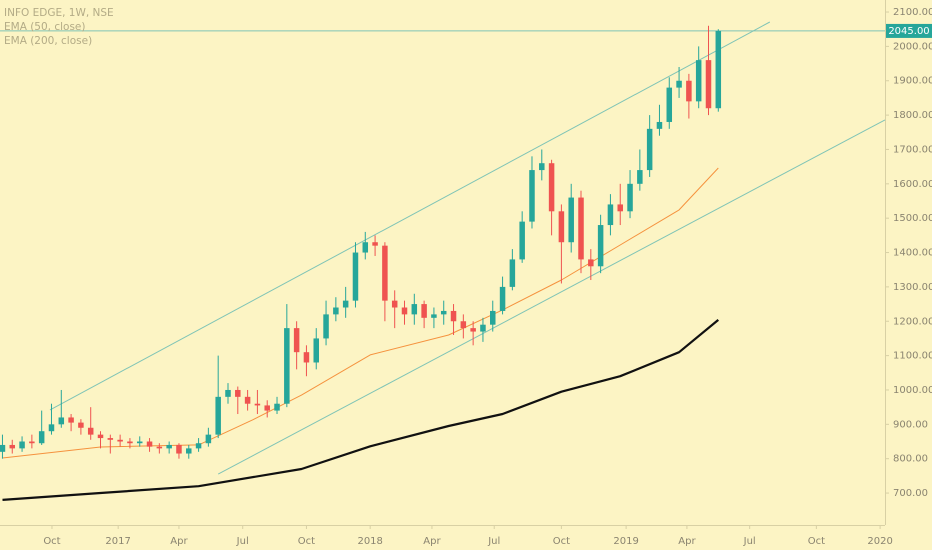  What do you see at coordinates (879, 541) in the screenshot?
I see `x-tick-label: 2020` at bounding box center [879, 541].